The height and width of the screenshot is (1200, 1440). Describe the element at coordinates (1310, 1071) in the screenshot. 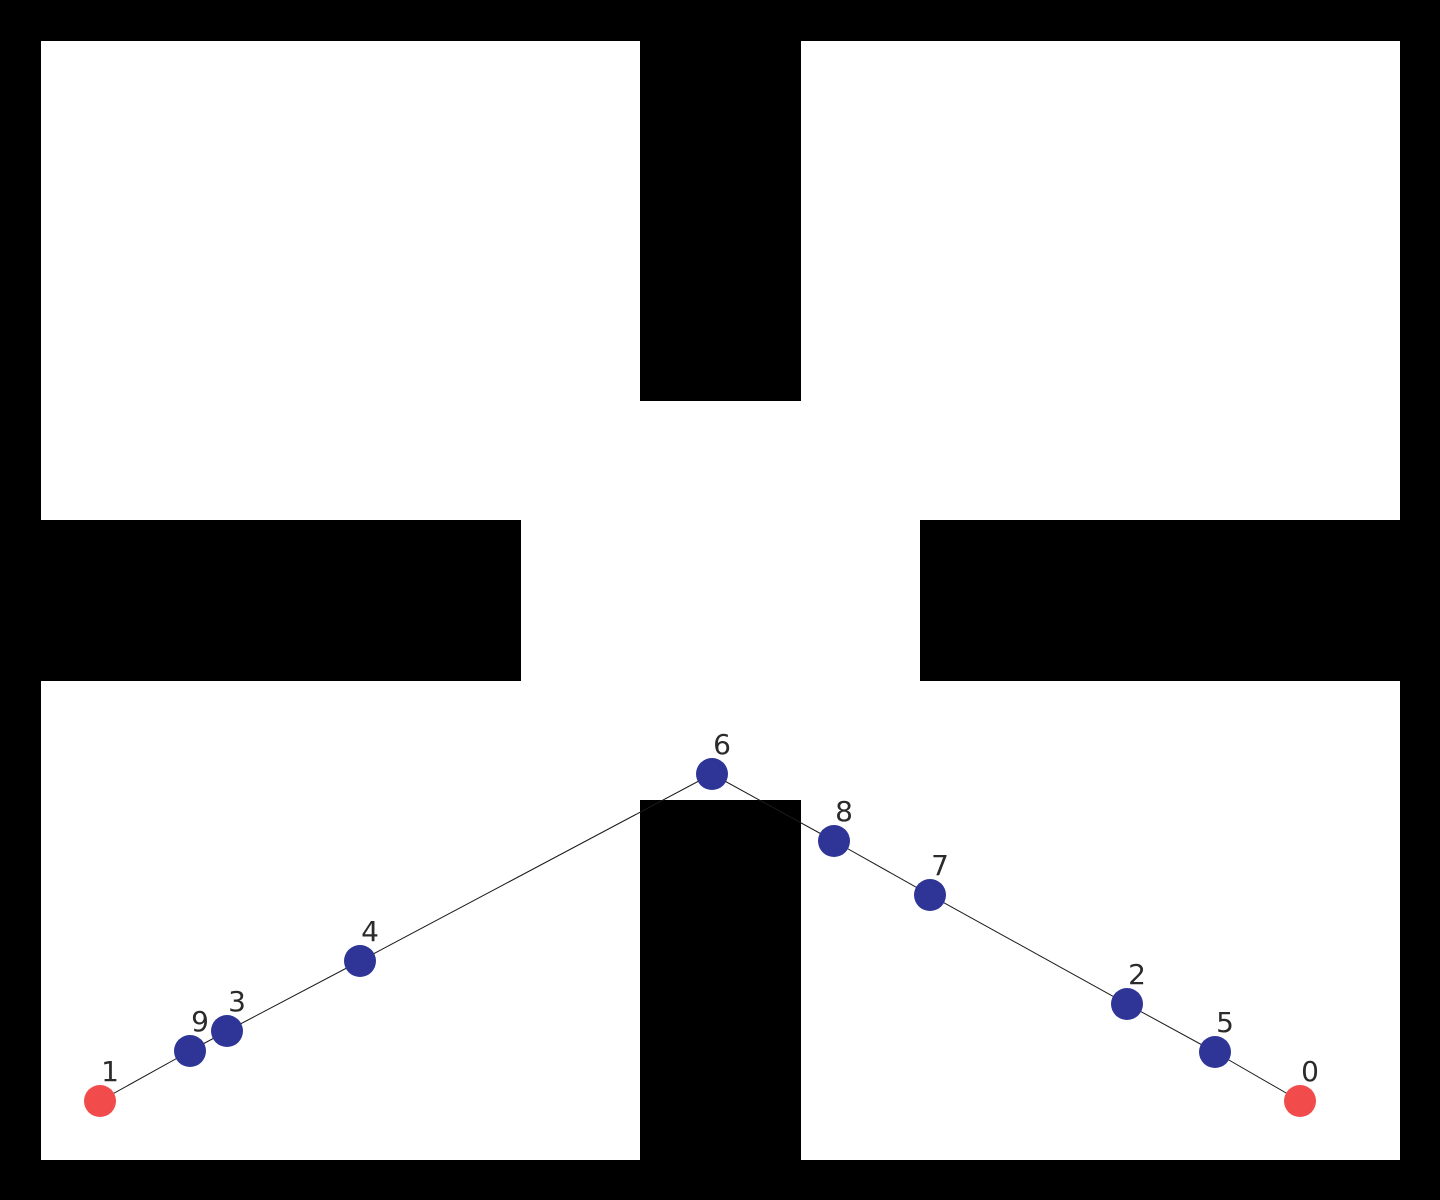

I see `node-label-0: 0` at that location.